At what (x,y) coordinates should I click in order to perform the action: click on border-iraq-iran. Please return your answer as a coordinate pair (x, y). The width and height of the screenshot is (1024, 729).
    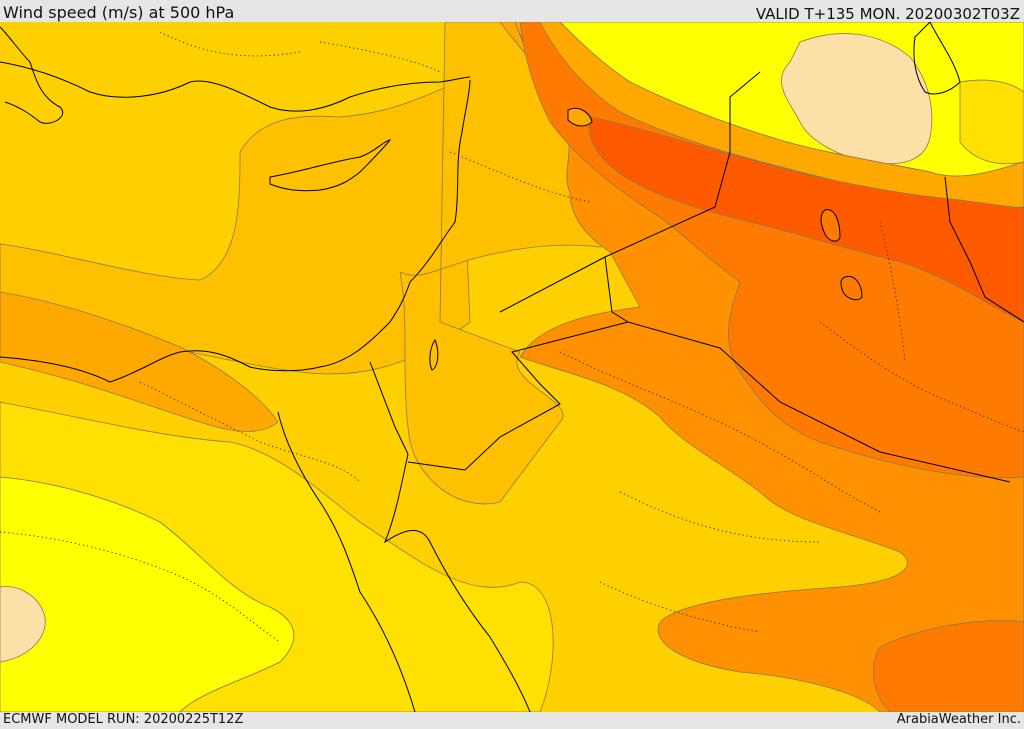
    Looking at the image, I should click on (984, 249).